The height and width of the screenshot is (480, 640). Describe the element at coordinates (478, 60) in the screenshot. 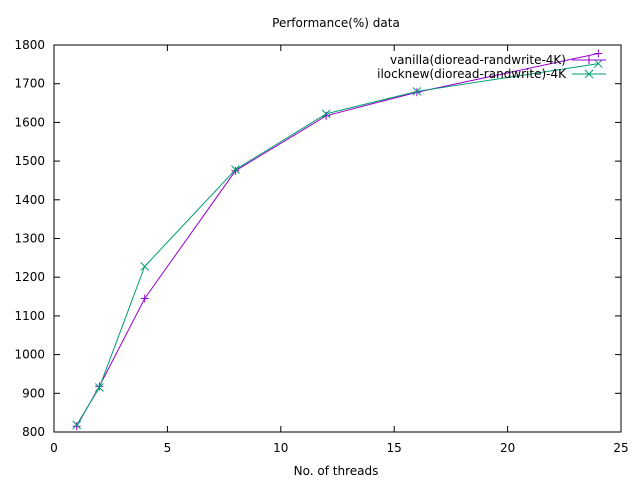

I see `legend-label-1: vanilla(dioread-randwrite-4K)` at that location.